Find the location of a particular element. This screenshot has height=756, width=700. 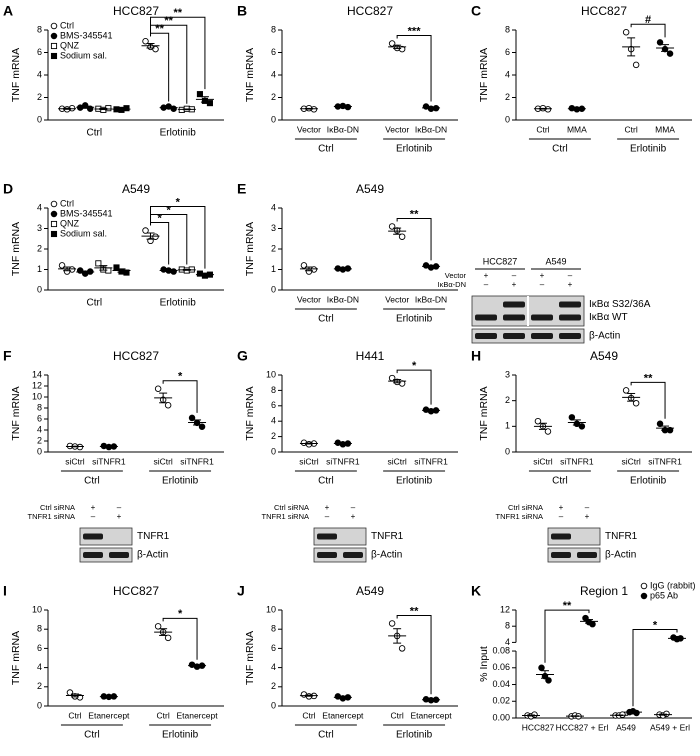

panel-title: H441 is located at coordinates (370, 356).